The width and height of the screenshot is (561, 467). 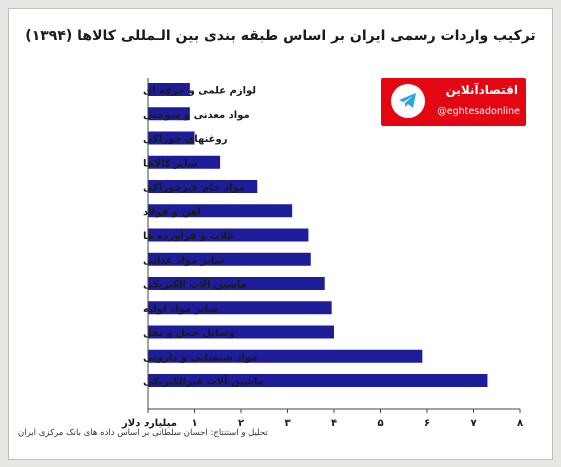 I want to click on x-tick-label-2: ۲, so click(x=241, y=423).